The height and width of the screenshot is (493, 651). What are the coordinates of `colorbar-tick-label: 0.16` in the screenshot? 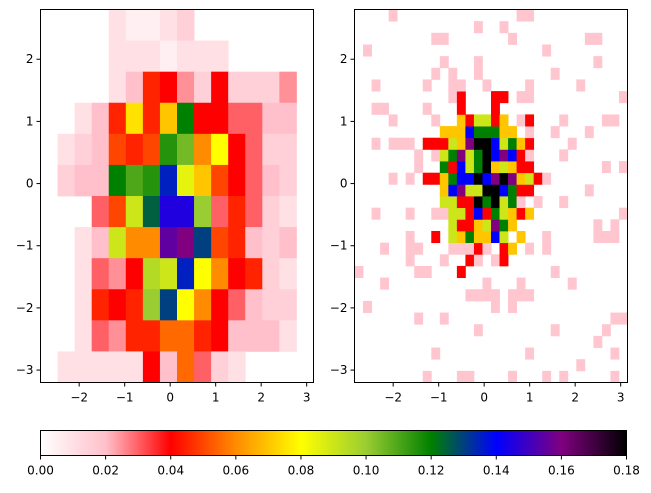 It's located at (561, 471).